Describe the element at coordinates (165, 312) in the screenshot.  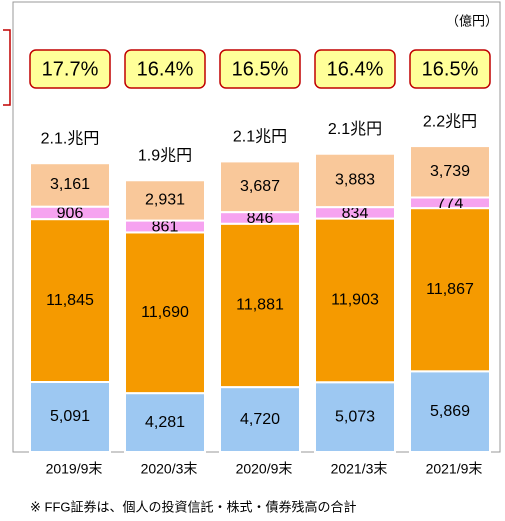
I see `value-label: 11,690` at that location.